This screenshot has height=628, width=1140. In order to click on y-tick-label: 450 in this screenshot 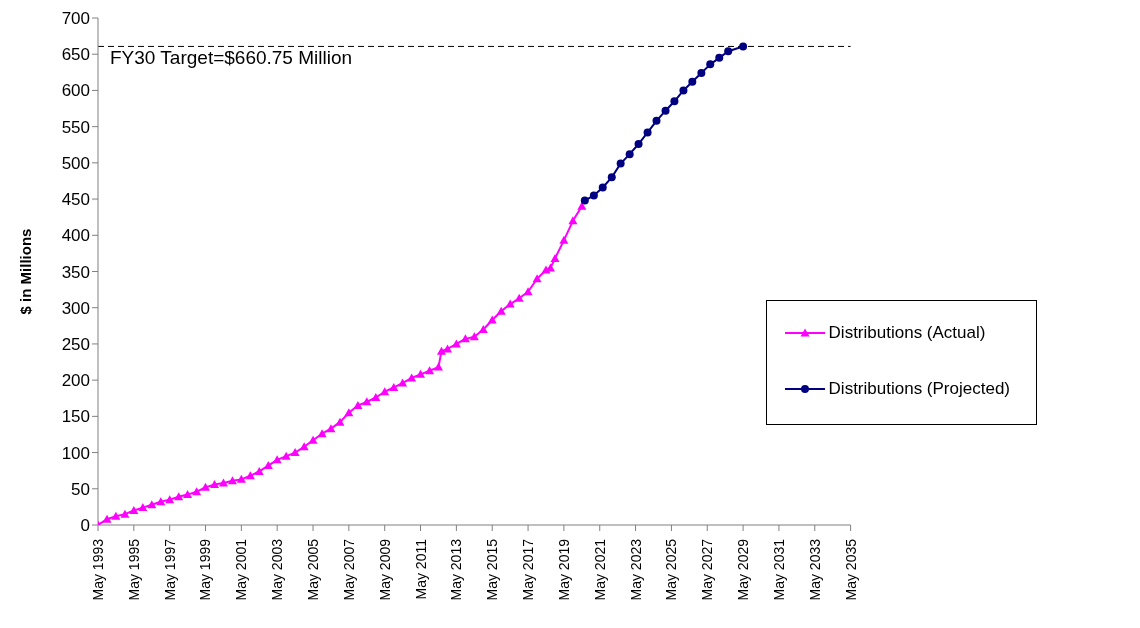, I will do `click(75, 200)`.